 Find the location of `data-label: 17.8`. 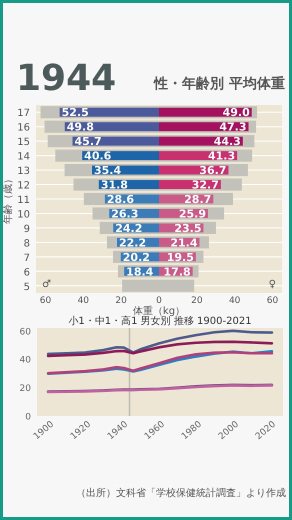

data-label: 17.8 is located at coordinates (177, 271).